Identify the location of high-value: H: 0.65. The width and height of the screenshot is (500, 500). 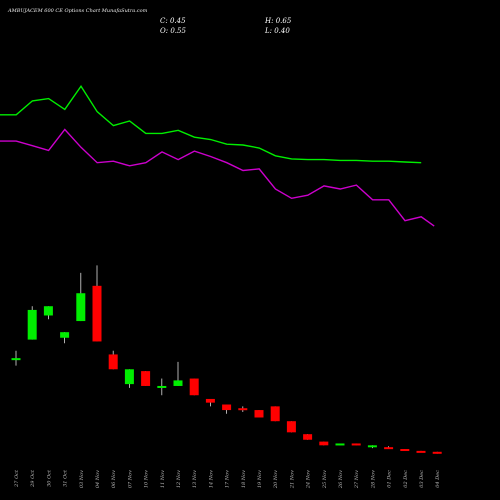
(278, 21).